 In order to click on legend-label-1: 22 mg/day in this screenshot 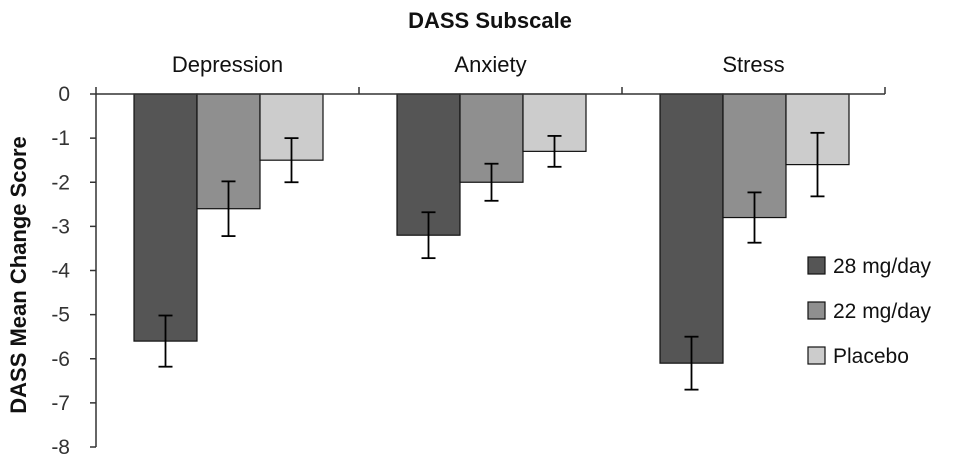, I will do `click(882, 311)`.